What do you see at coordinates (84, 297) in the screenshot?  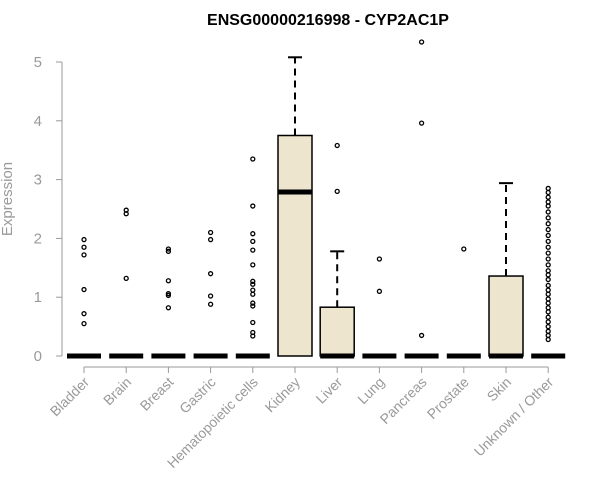 I see `box-bladder` at bounding box center [84, 297].